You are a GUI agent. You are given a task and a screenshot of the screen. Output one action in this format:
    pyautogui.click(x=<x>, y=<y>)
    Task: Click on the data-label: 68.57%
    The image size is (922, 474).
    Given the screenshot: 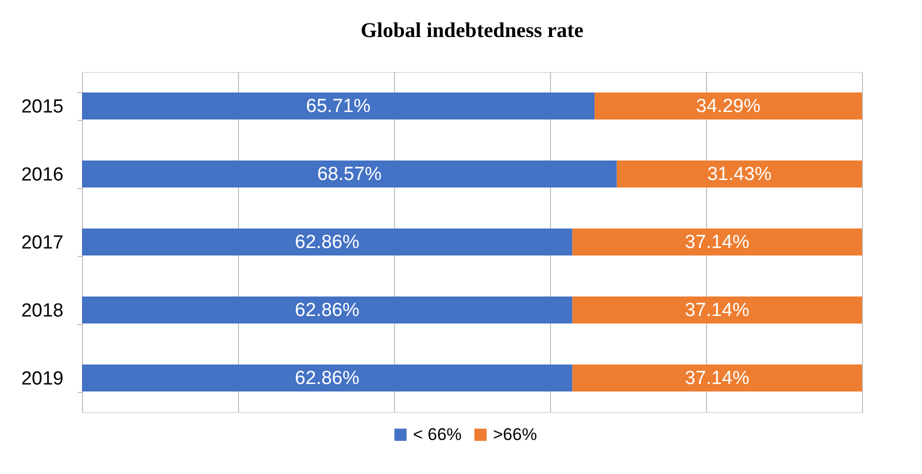 What is the action you would take?
    pyautogui.click(x=349, y=174)
    